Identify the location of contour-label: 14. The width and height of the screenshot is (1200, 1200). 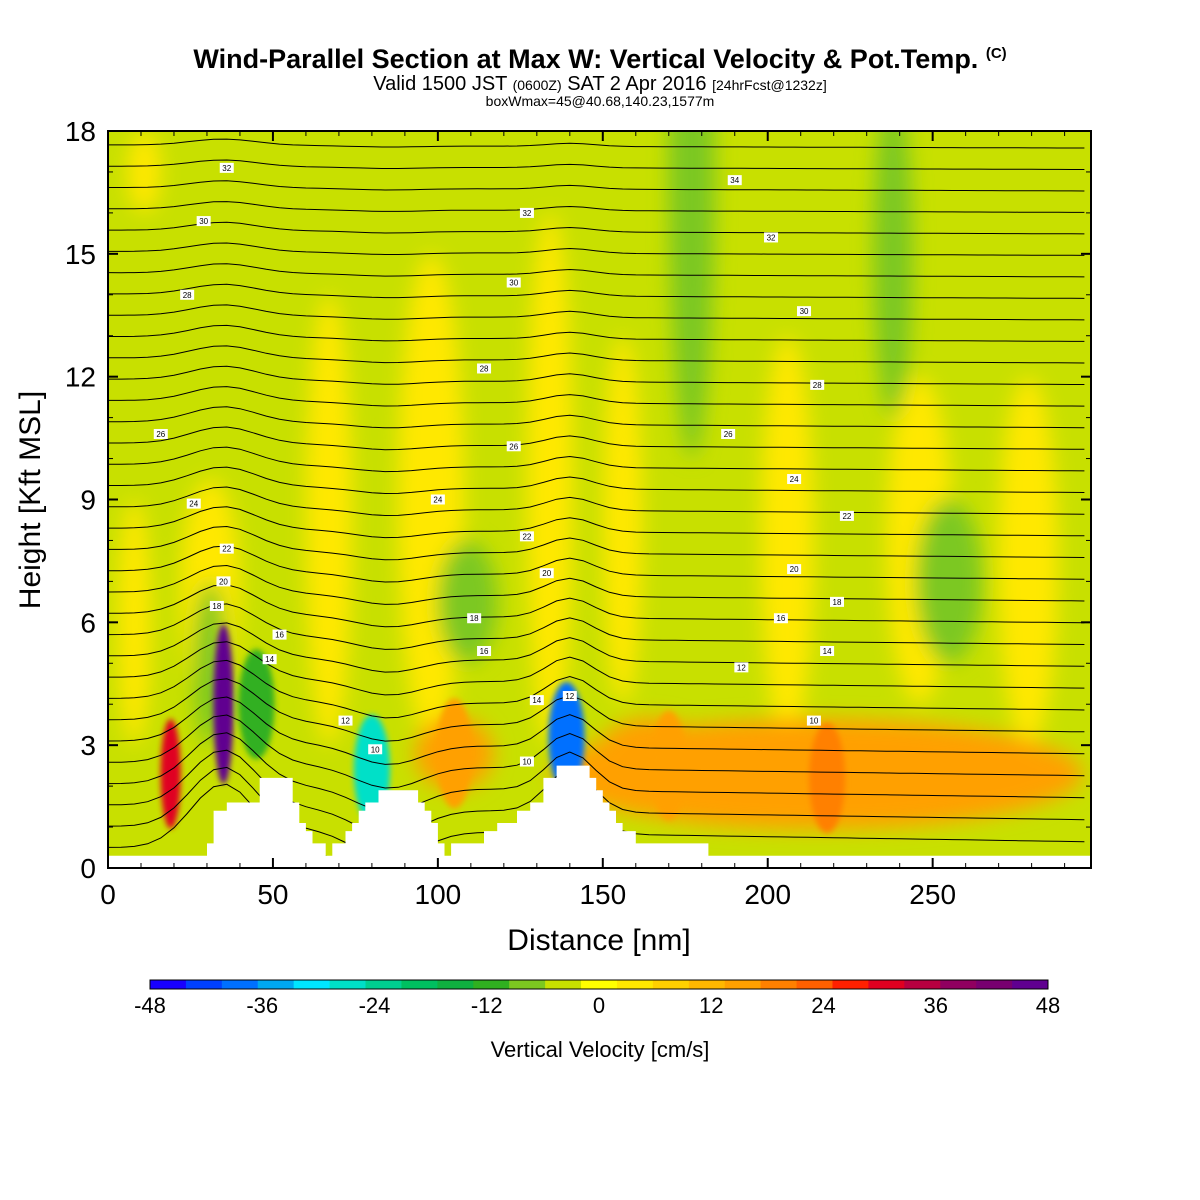
(536, 700).